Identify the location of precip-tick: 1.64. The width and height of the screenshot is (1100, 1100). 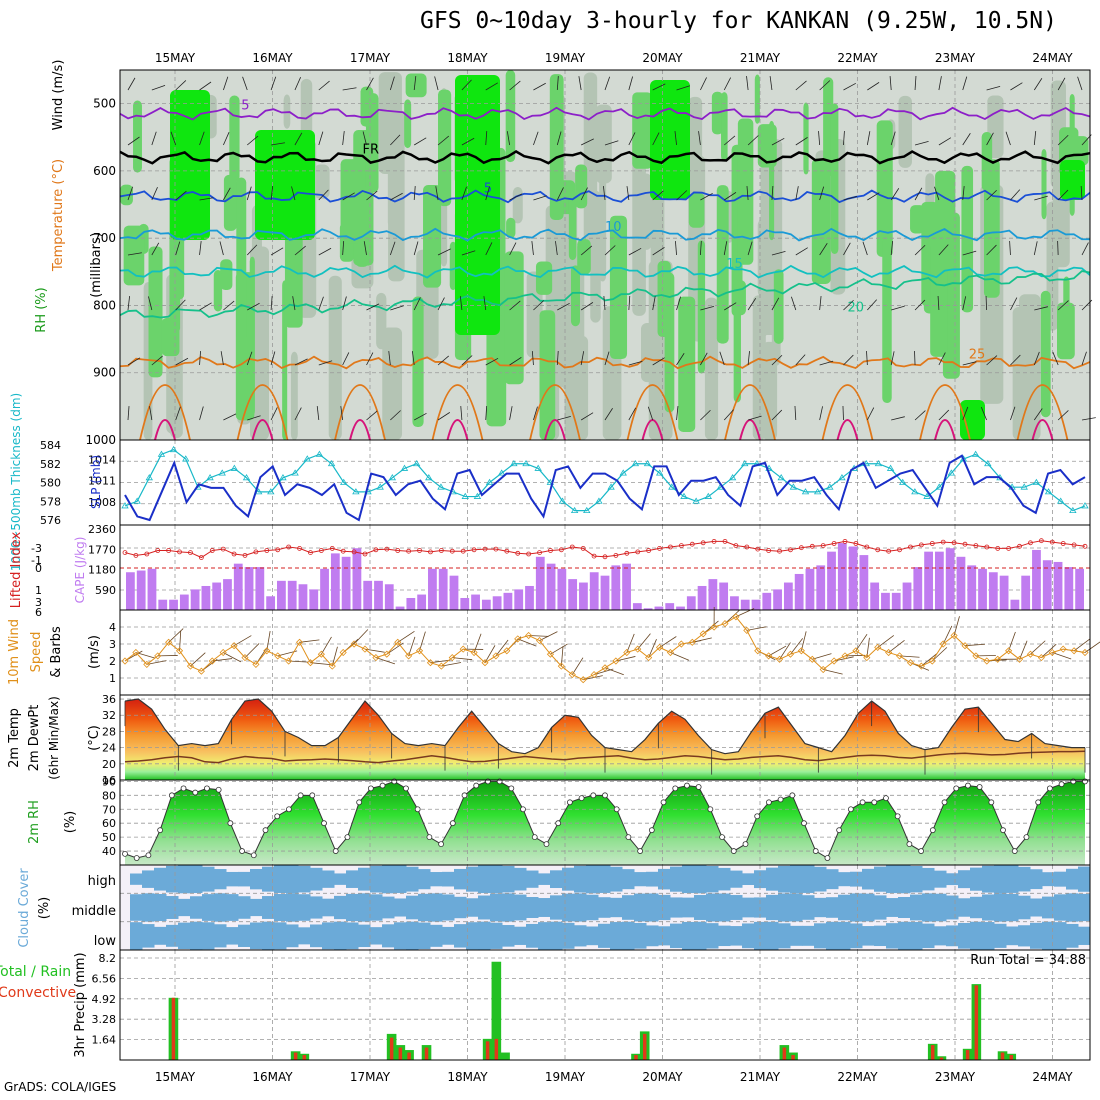
(104, 1040).